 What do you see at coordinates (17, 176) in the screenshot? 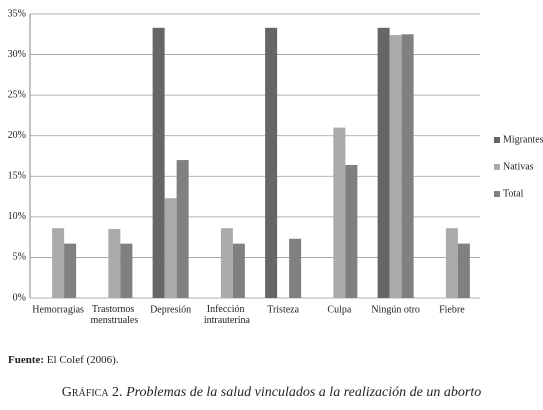
I see `y-tick-label: 15%` at bounding box center [17, 176].